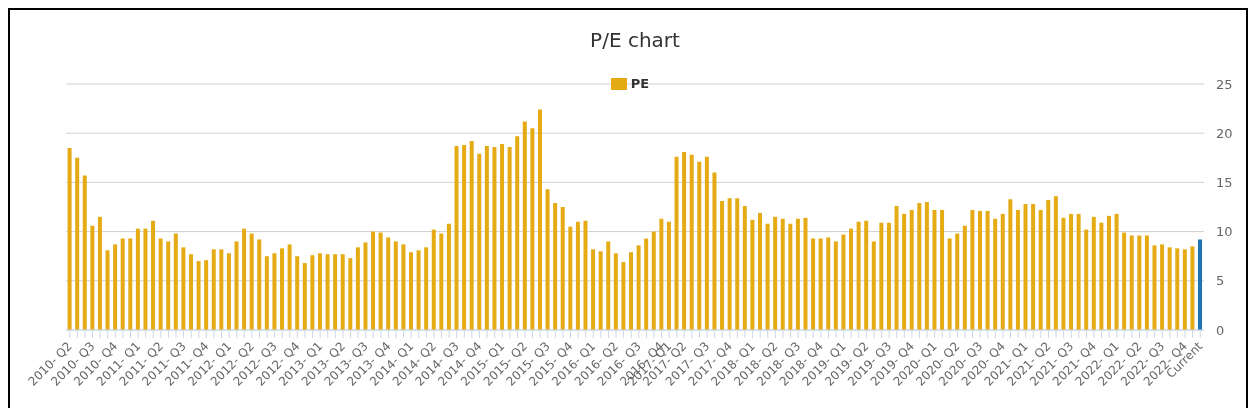  Describe the element at coordinates (635, 40) in the screenshot. I see `chart-title: P/E chart` at that location.